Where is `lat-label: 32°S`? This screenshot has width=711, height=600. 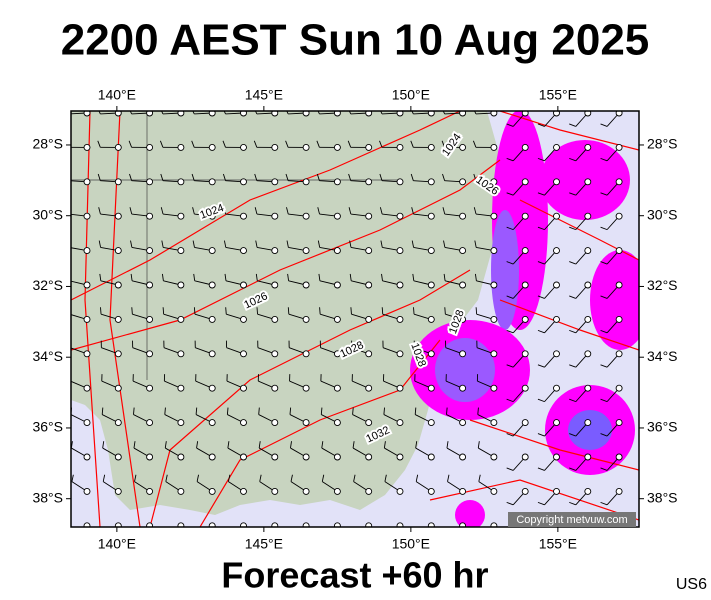
lat-label: 32°S is located at coordinates (662, 285).